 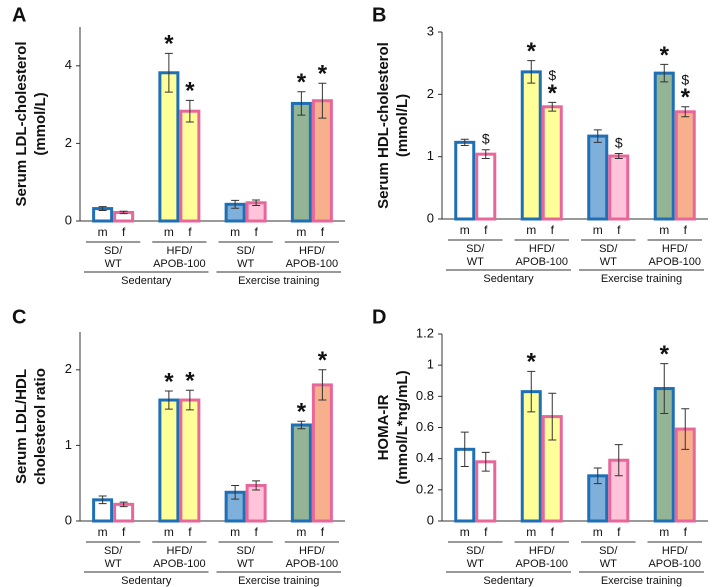 I want to click on panel-letter: C, so click(x=19, y=317).